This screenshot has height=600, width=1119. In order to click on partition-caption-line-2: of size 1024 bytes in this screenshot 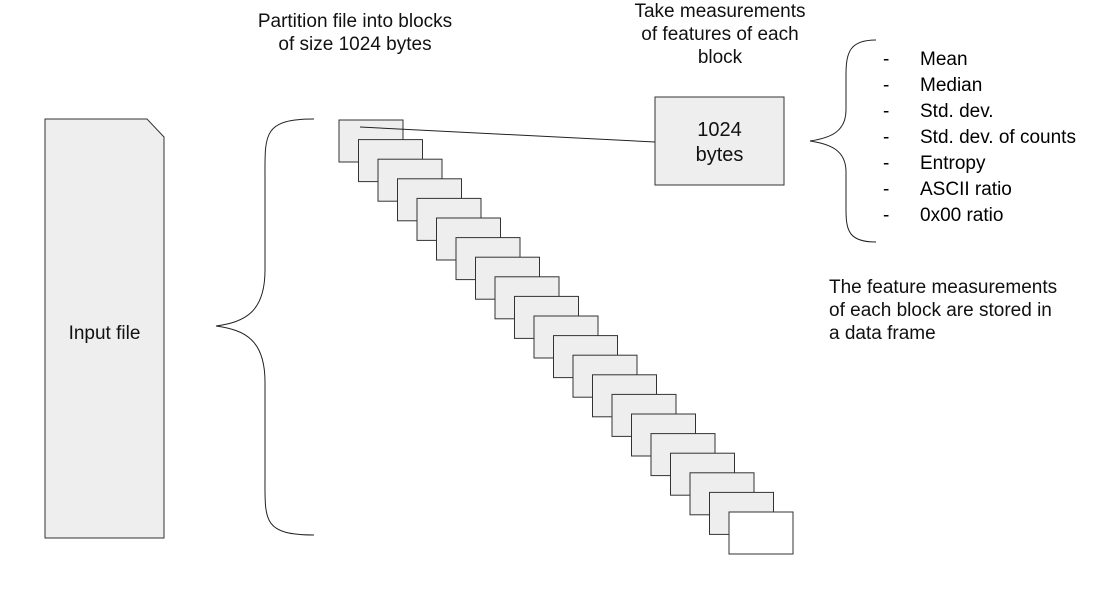, I will do `click(355, 44)`.